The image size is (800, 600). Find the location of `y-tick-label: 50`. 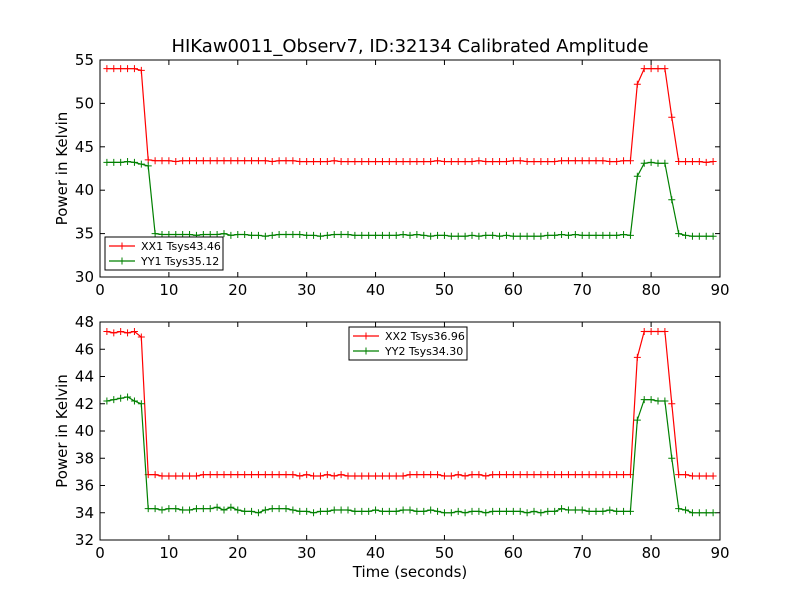

y-tick-label: 50 is located at coordinates (84, 103).